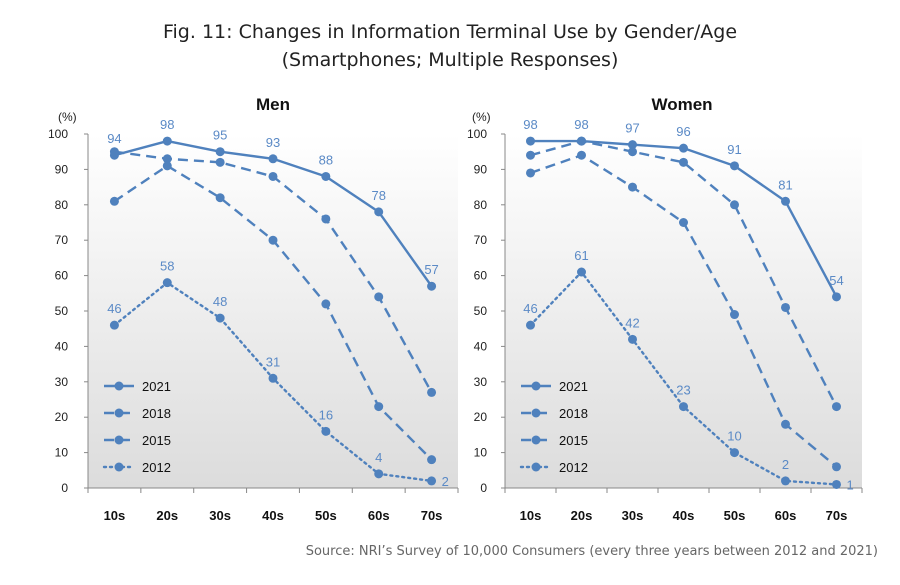 This screenshot has height=585, width=900. Describe the element at coordinates (477, 134) in the screenshot. I see `y-tick-label: 100` at that location.